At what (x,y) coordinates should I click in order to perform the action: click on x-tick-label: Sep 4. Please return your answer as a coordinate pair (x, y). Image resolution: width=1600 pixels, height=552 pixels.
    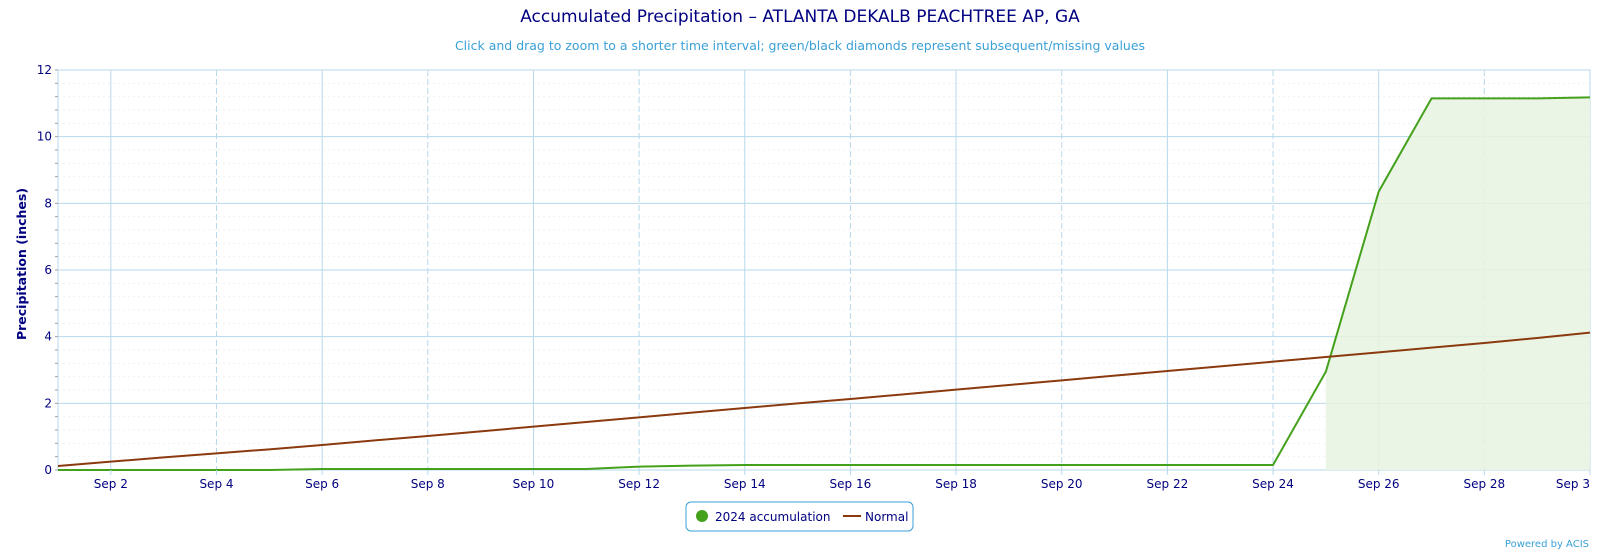
    Looking at the image, I should click on (216, 484).